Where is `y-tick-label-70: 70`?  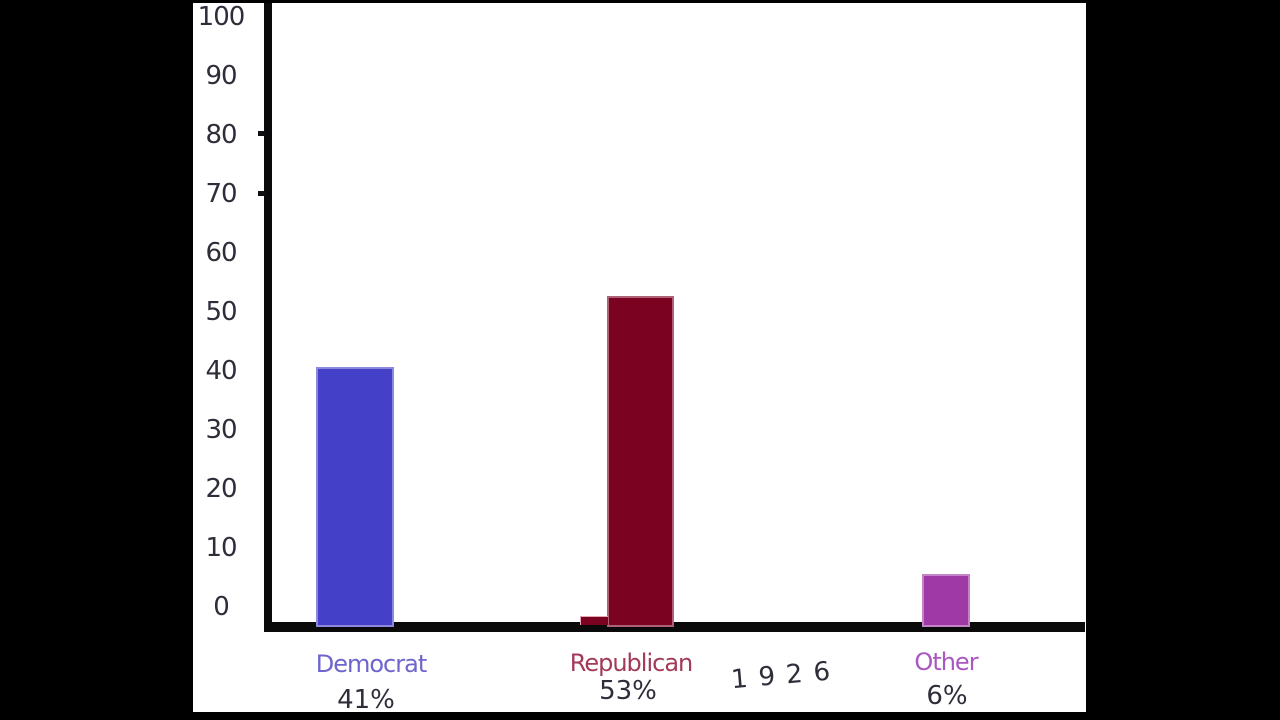
y-tick-label-70: 70 is located at coordinates (221, 194).